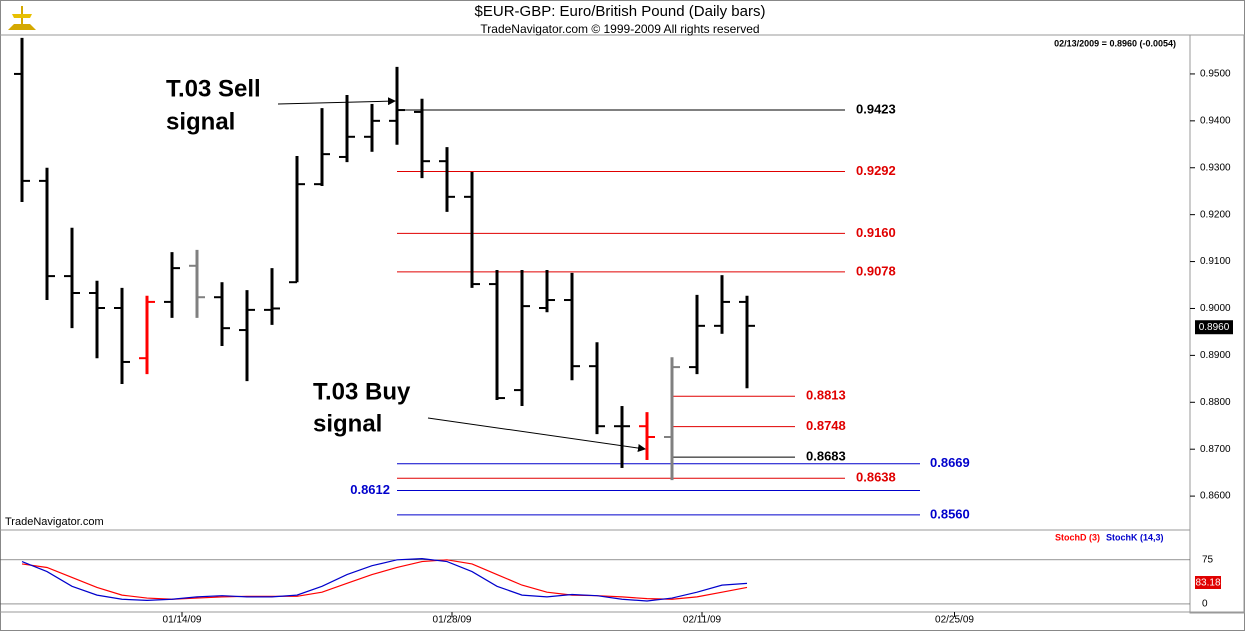 This screenshot has width=1245, height=631. Describe the element at coordinates (22, 18) in the screenshot. I see `logo` at that location.